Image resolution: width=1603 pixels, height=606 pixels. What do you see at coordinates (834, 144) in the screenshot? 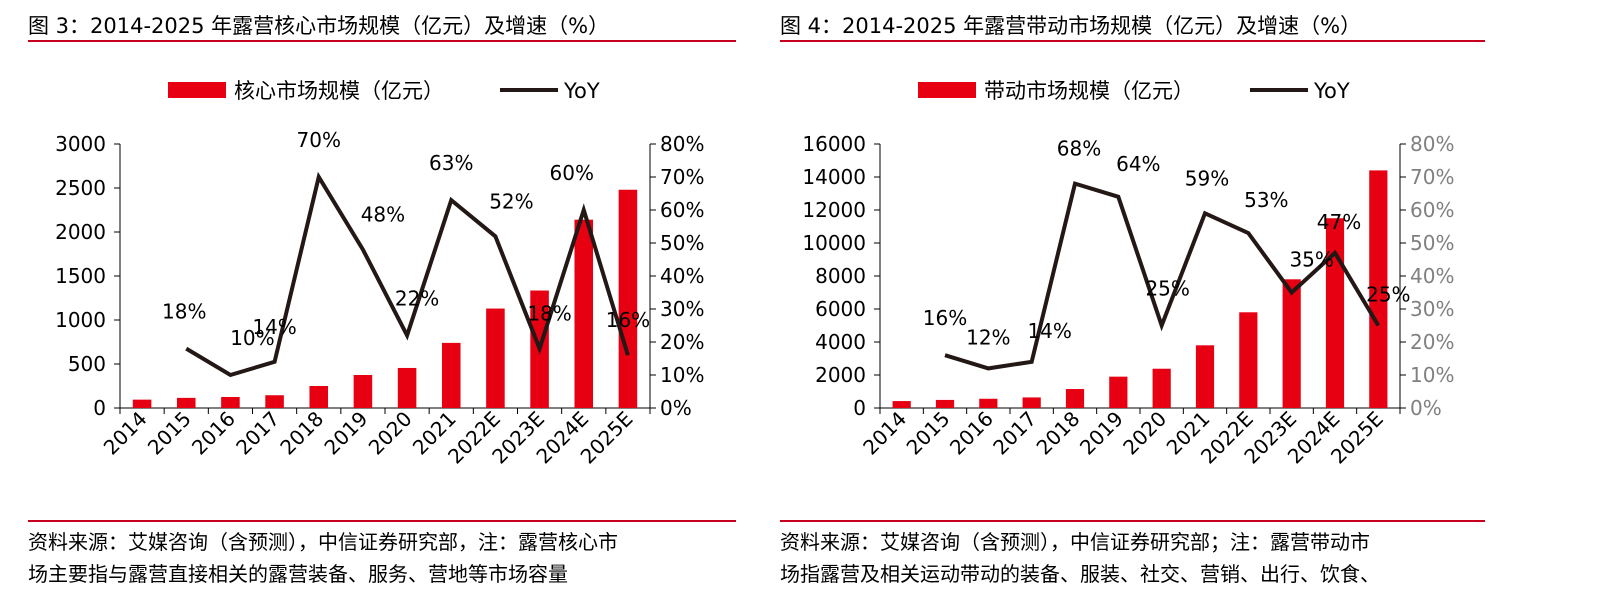
I see `left-axis-tick-label: 16000` at bounding box center [834, 144].